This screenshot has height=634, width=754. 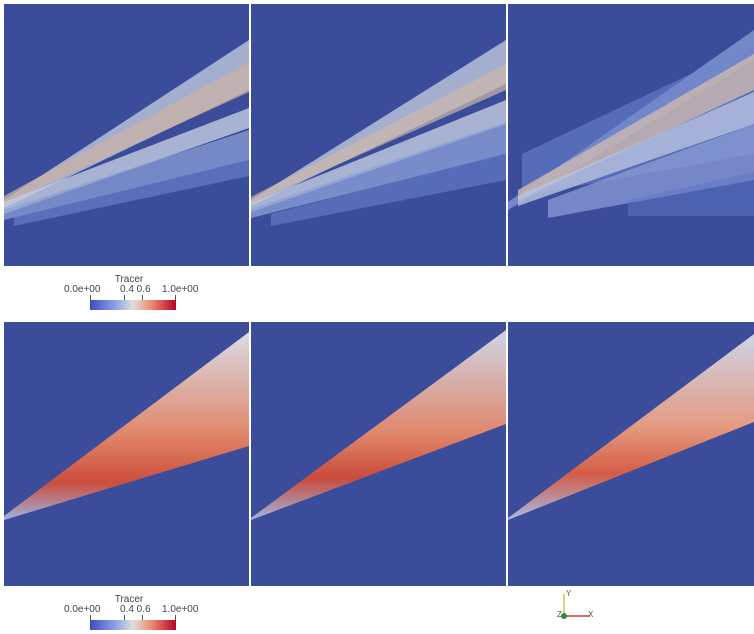 What do you see at coordinates (559, 614) in the screenshot?
I see `axis-z-label: Z` at bounding box center [559, 614].